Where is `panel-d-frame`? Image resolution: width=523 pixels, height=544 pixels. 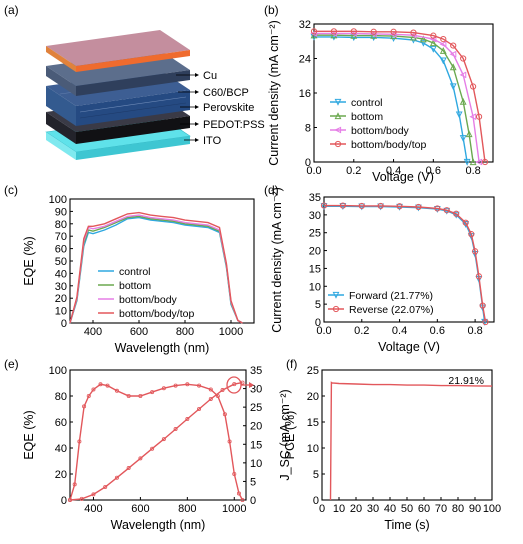
panel-d-frame is located at coordinates (409, 259).